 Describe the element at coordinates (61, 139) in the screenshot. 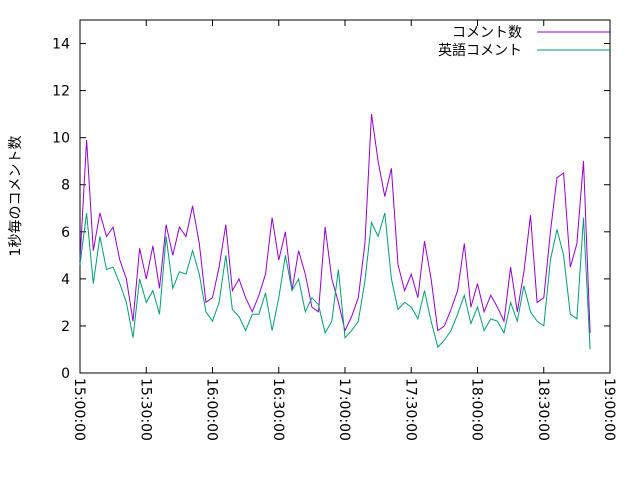

I see `y-tick-label: 10` at that location.